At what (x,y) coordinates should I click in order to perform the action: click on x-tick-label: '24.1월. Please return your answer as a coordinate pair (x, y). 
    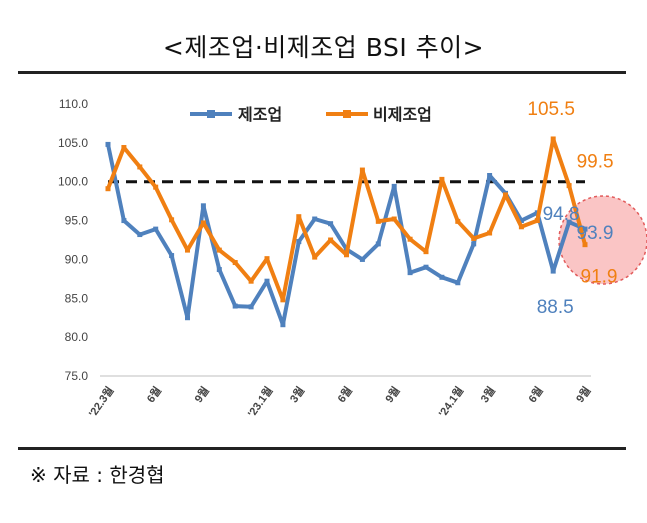
    Looking at the image, I should click on (450, 402).